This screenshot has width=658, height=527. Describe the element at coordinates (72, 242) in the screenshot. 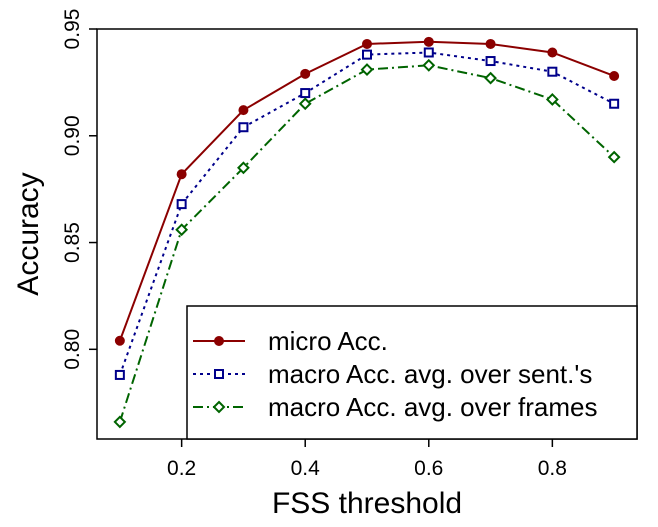

I see `y-tick-label: 0.85` at that location.